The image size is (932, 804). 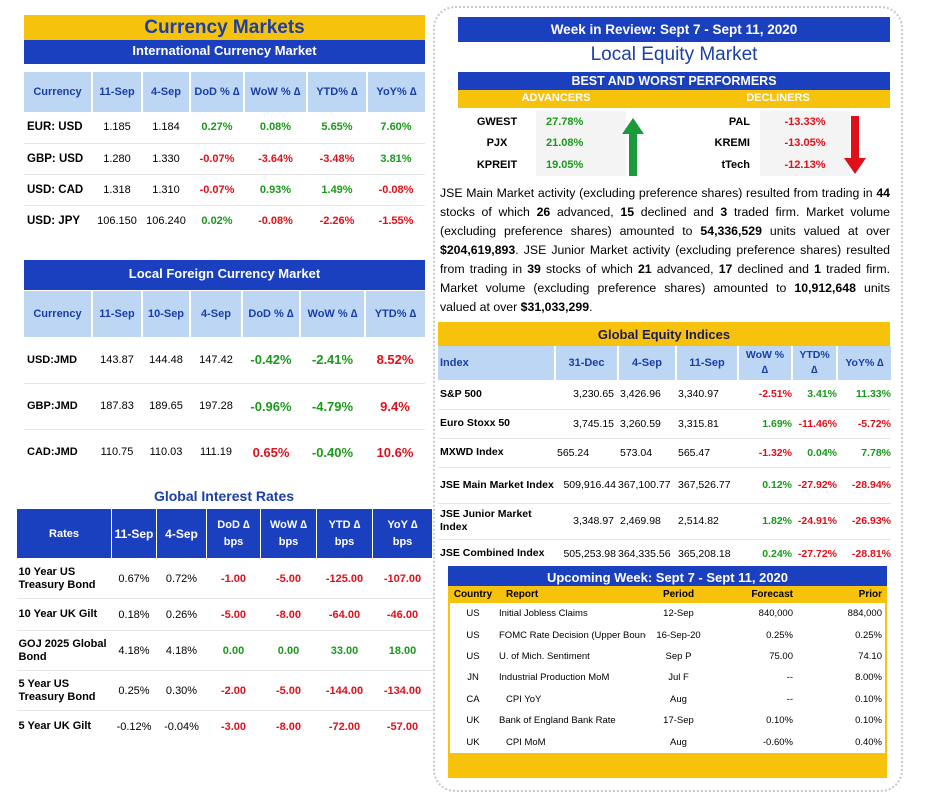 What do you see at coordinates (337, 159) in the screenshot?
I see `value-cell: -3.48%` at bounding box center [337, 159].